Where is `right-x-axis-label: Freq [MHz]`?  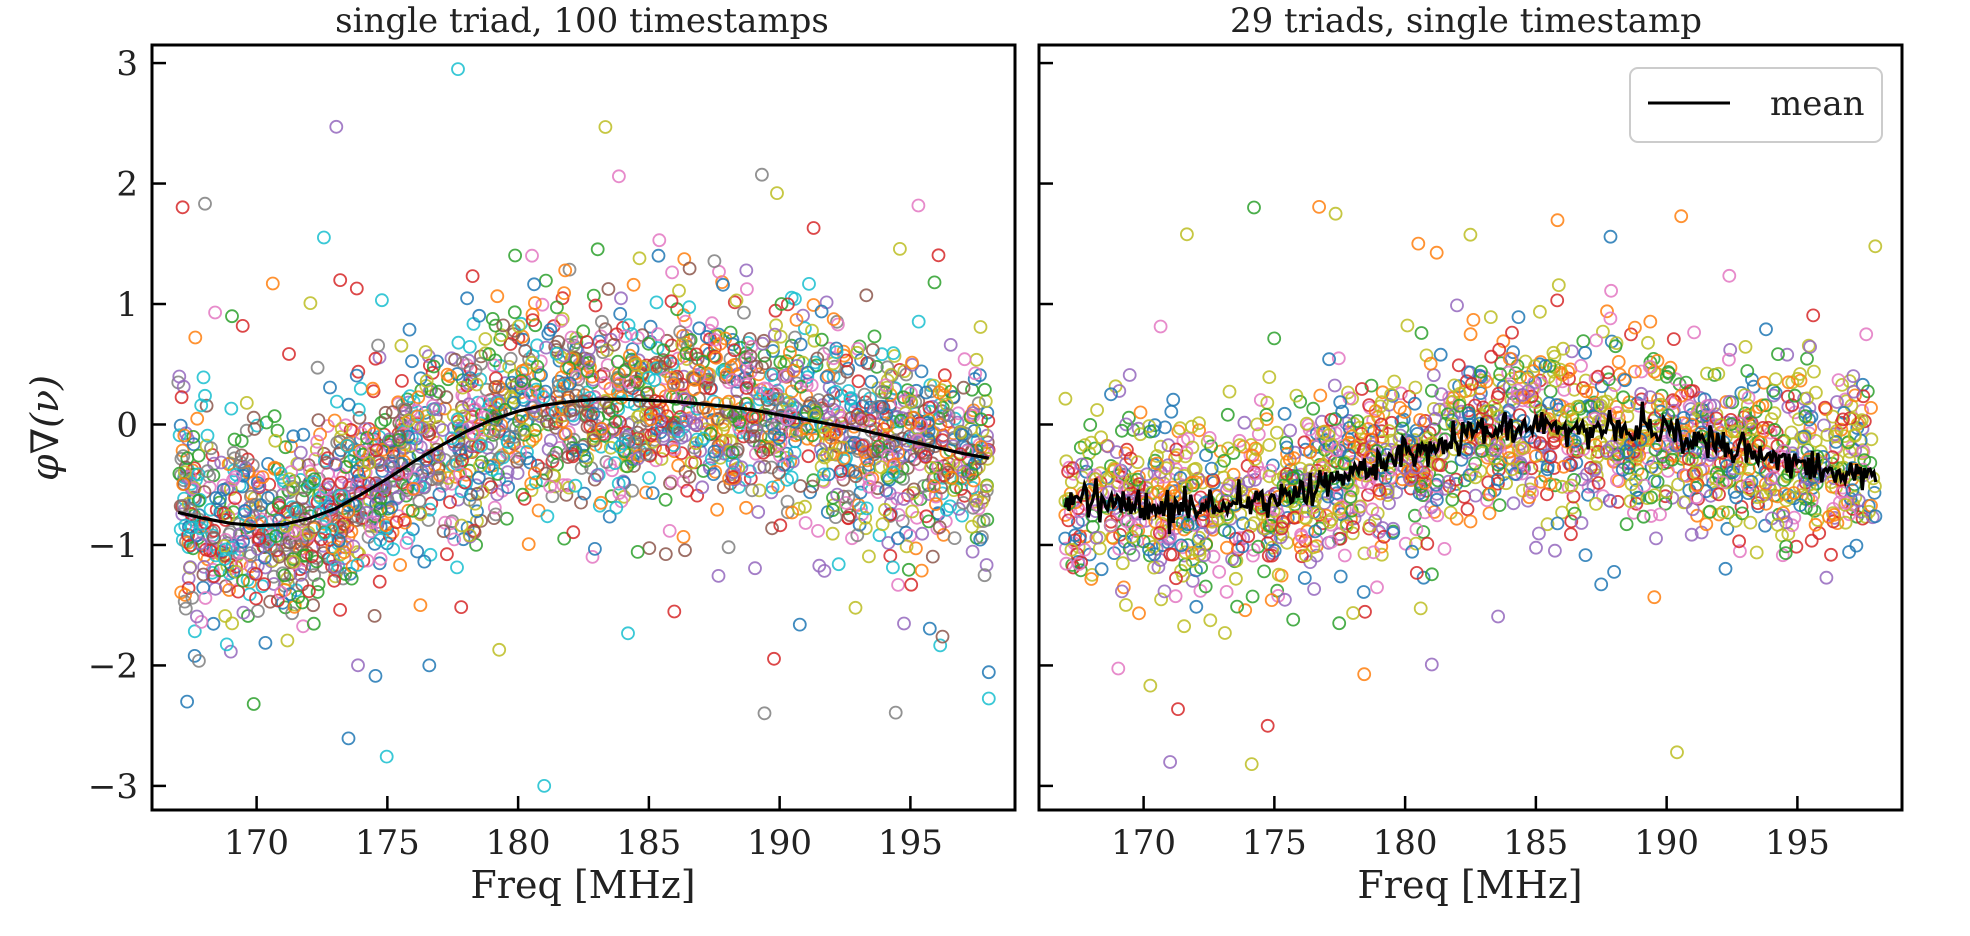 right-x-axis-label: Freq [MHz] is located at coordinates (1469, 885).